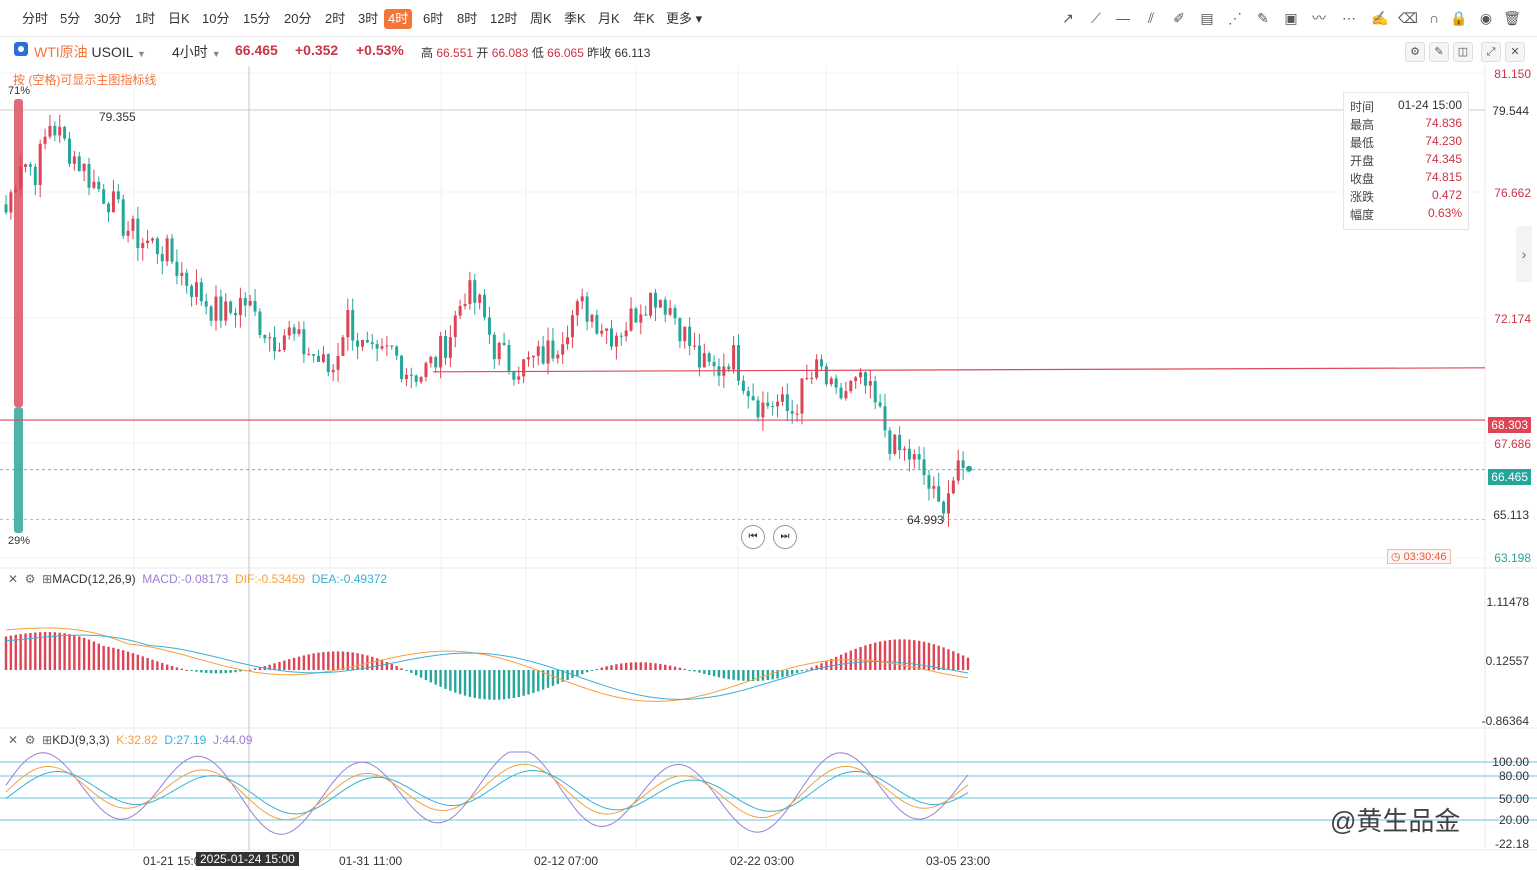 The width and height of the screenshot is (1537, 870). What do you see at coordinates (35, 18) in the screenshot?
I see `timeframe-0: 分时` at bounding box center [35, 18].